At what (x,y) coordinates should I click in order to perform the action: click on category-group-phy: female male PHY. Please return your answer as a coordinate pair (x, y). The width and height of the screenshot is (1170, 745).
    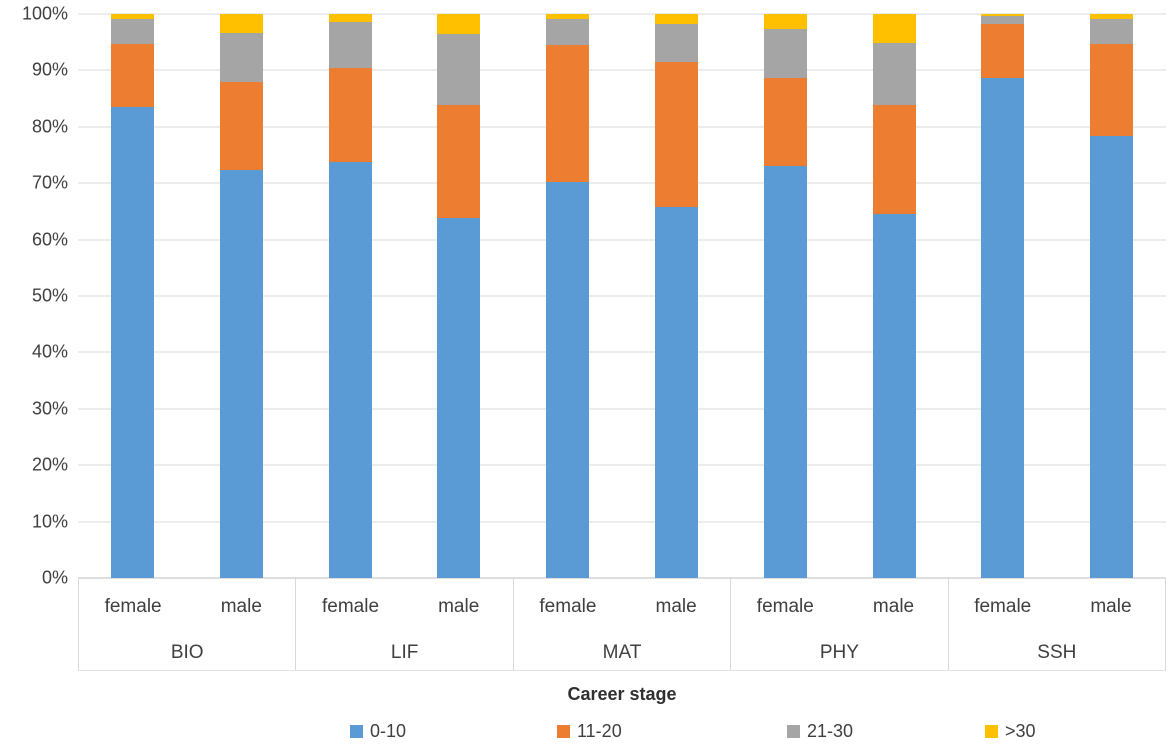
    Looking at the image, I should click on (838, 624).